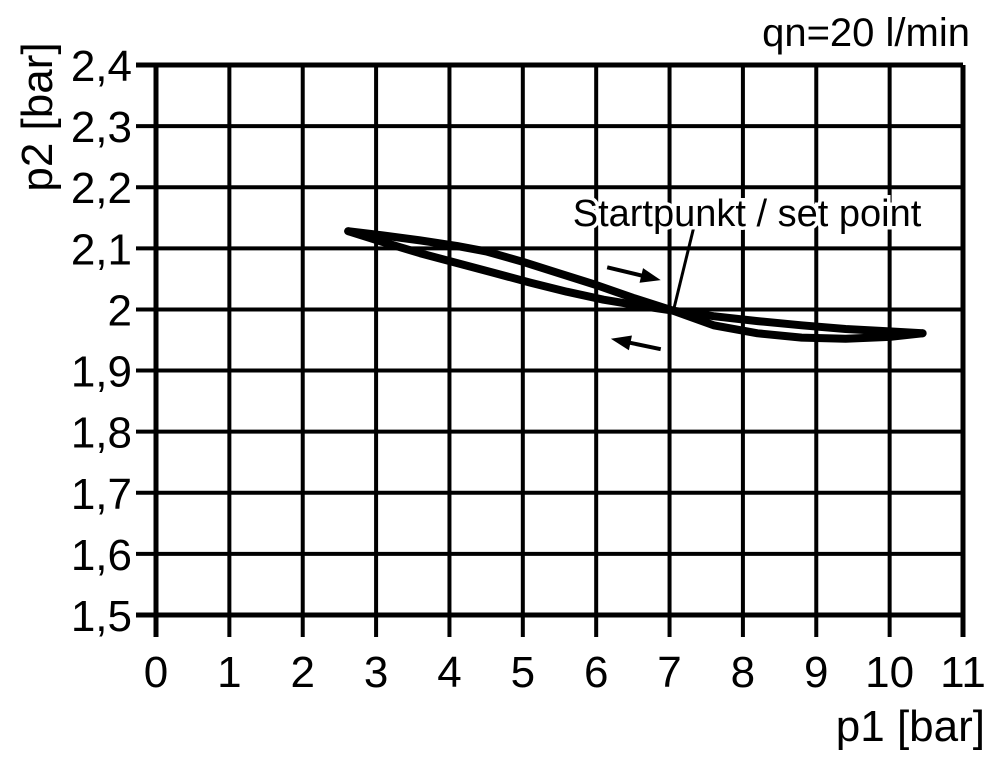 The image size is (1000, 764). What do you see at coordinates (685, 260) in the screenshot?
I see `annotation-leader-line` at bounding box center [685, 260].